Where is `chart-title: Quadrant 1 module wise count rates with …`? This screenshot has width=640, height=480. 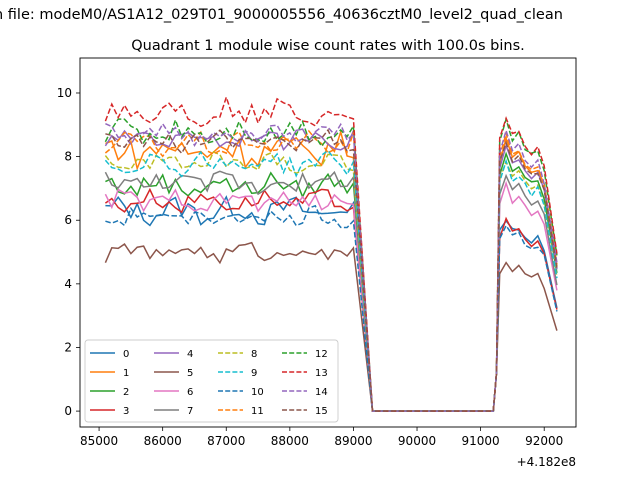 chart-title: Quadrant 1 module wise count rates with … is located at coordinates (328, 46).